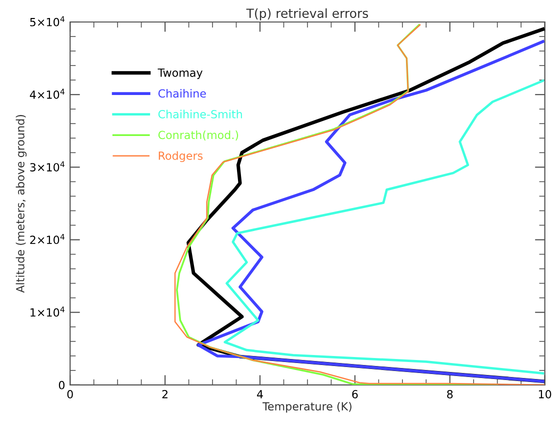  Describe the element at coordinates (307, 407) in the screenshot. I see `x-axis-title: Temperature (K)` at that location.